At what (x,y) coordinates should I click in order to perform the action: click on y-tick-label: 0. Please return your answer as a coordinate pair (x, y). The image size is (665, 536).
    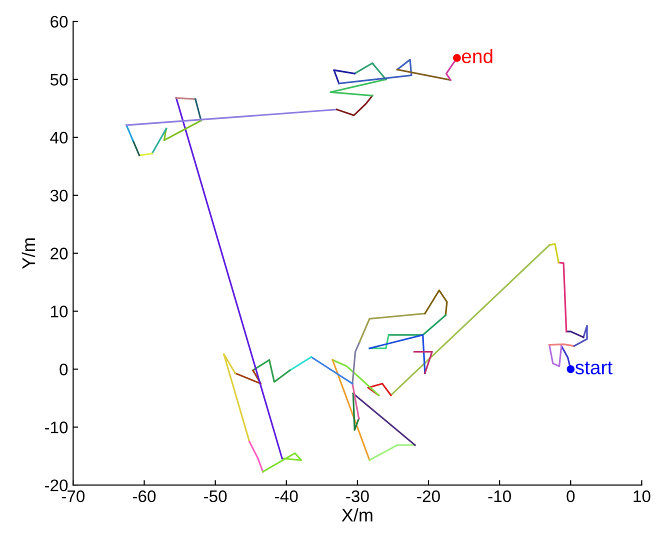
    Looking at the image, I should click on (64, 370).